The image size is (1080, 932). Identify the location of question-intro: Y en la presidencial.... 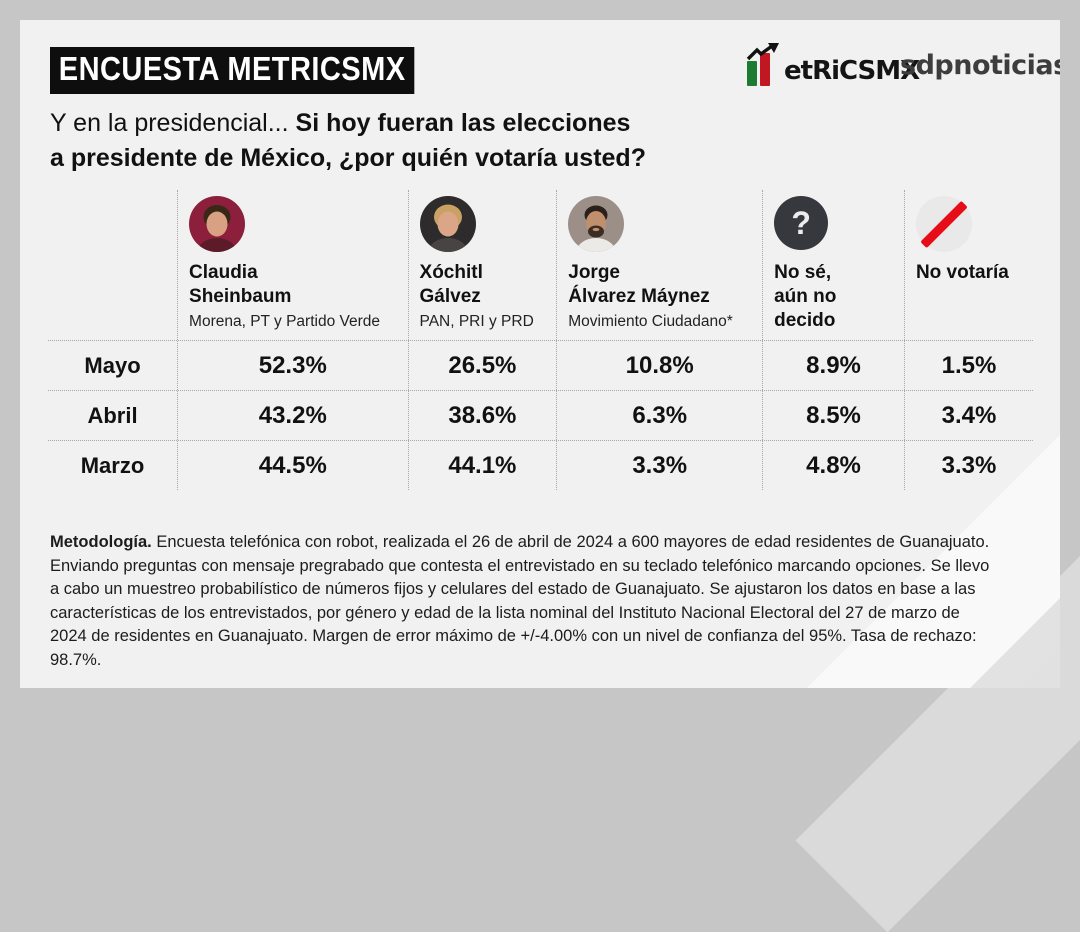
(169, 123).